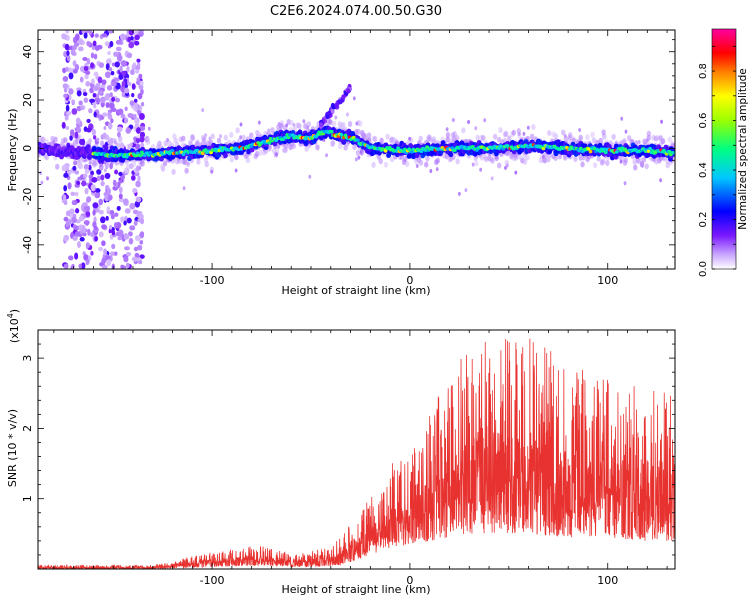  Describe the element at coordinates (356, 11) in the screenshot. I see `figure-title: C2E6.2024.074.00.50.G30` at that location.